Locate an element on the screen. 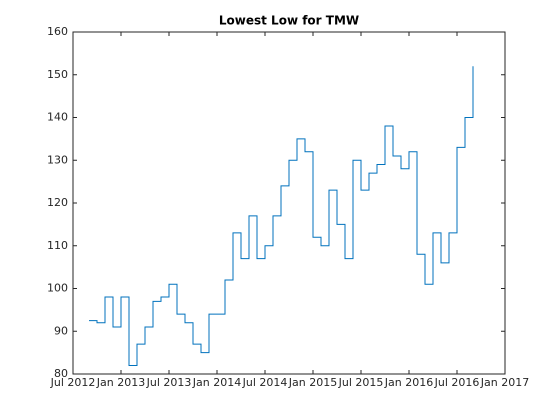 This screenshot has width=560, height=420. x-tick-label: Jul 2012 is located at coordinates (73, 382).